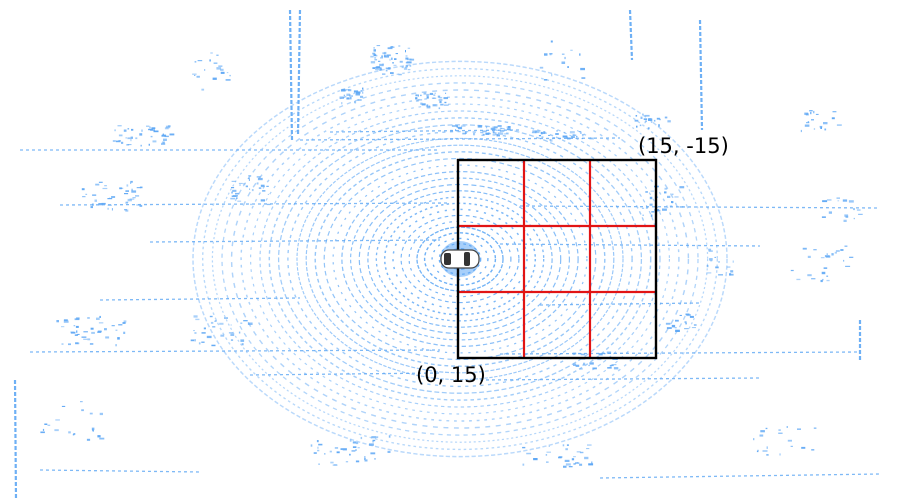 This screenshot has width=902, height=504. I want to click on car-rear-window, so click(447, 259).